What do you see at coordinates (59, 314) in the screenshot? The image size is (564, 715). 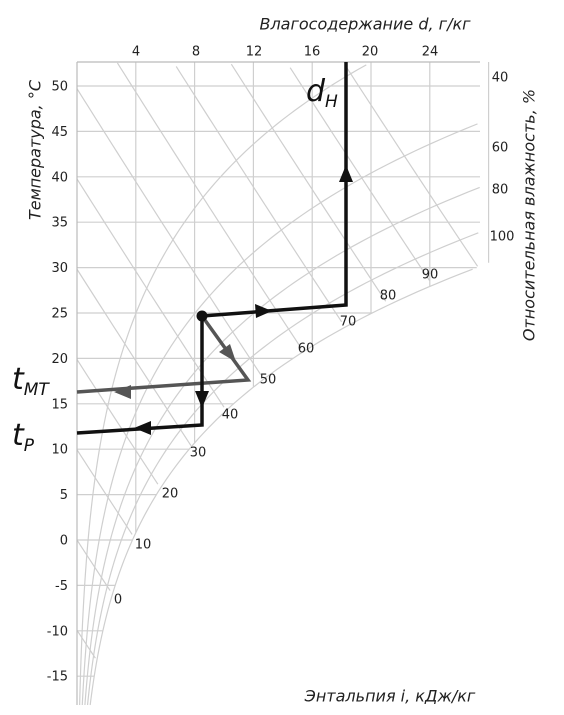 I see `t-tick-label: 25` at bounding box center [59, 314].